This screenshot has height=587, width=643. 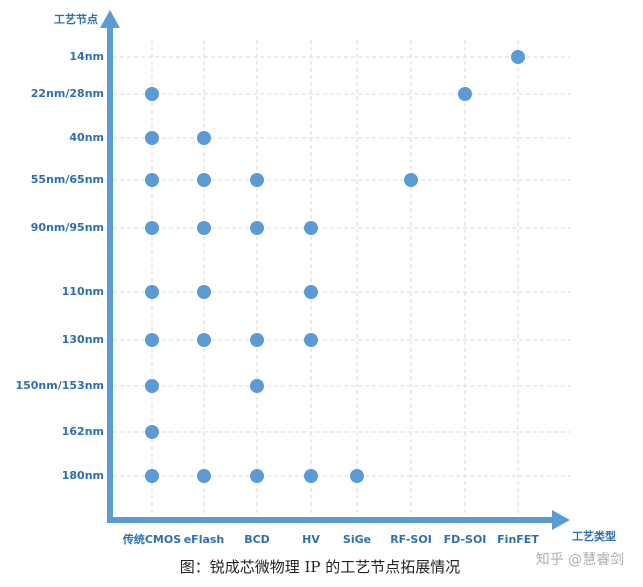 I want to click on x-tick-label: HV, so click(x=311, y=539).